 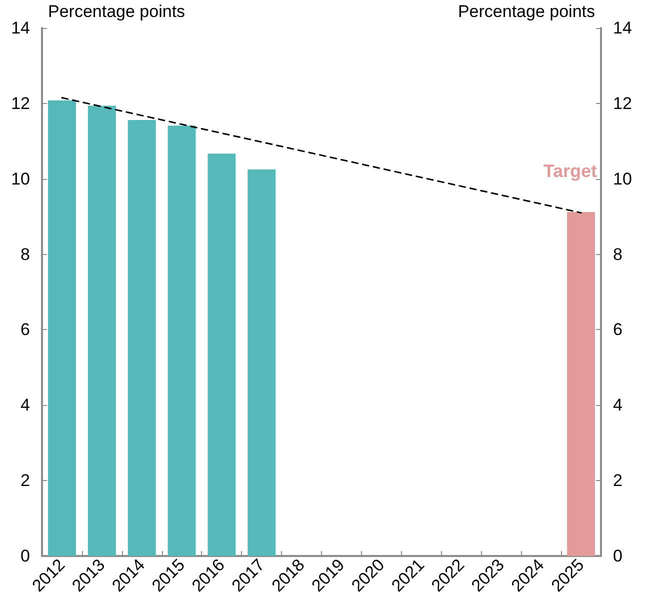 I want to click on y-tick-label: 2, so click(x=25, y=480).